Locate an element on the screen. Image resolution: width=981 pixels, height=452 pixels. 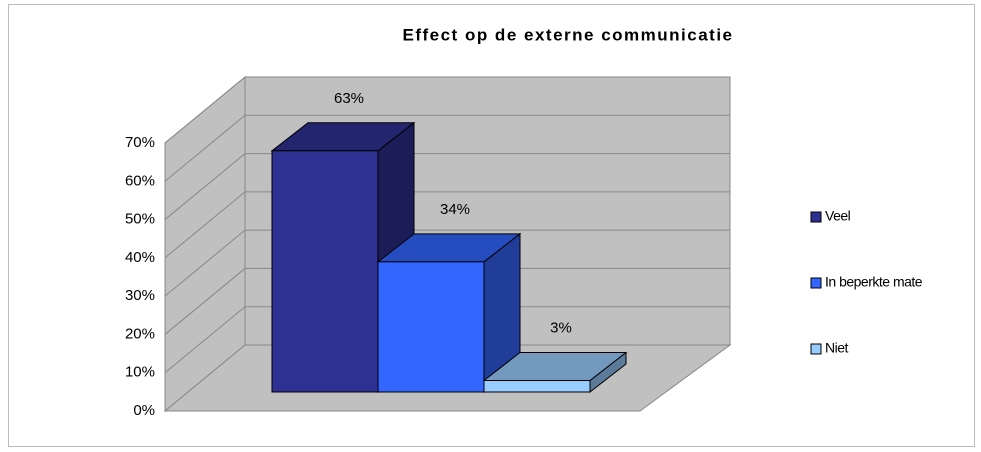
legend-label: Veel is located at coordinates (838, 216).